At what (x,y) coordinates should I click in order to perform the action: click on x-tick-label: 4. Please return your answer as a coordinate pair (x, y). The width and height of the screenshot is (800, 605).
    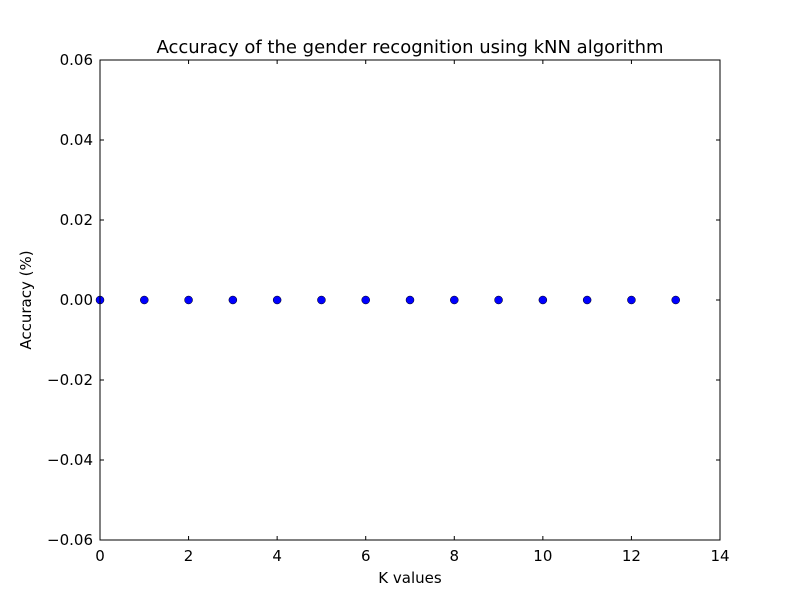
    Looking at the image, I should click on (277, 556).